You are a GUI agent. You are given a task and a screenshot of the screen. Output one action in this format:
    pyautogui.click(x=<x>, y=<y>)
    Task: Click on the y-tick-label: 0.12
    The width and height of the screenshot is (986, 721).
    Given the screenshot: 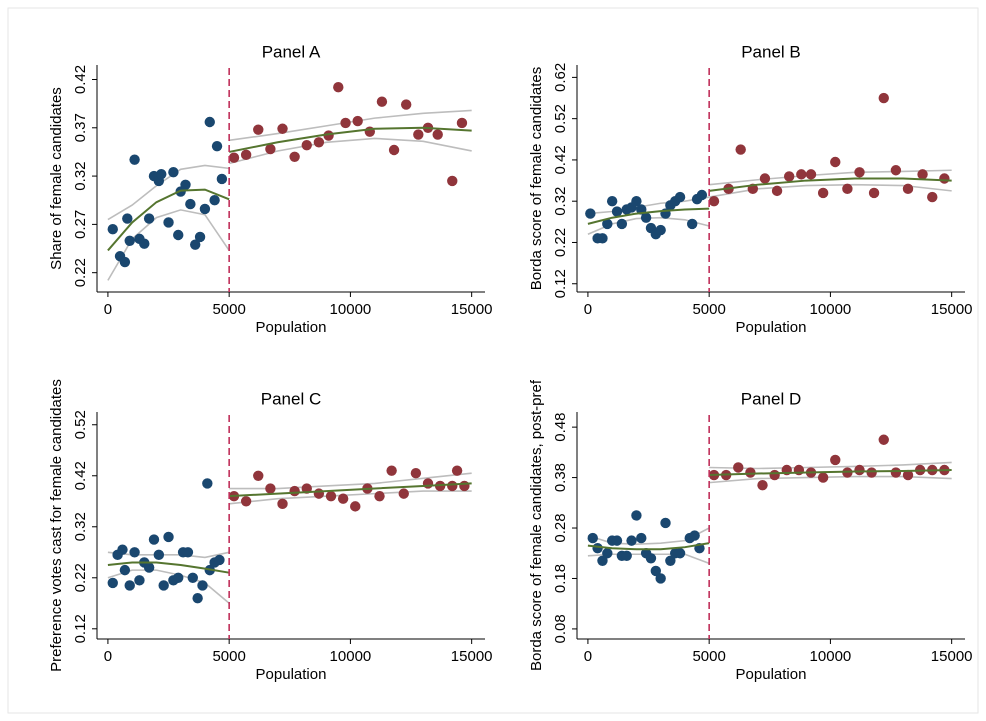 What is the action you would take?
    pyautogui.click(x=80, y=628)
    